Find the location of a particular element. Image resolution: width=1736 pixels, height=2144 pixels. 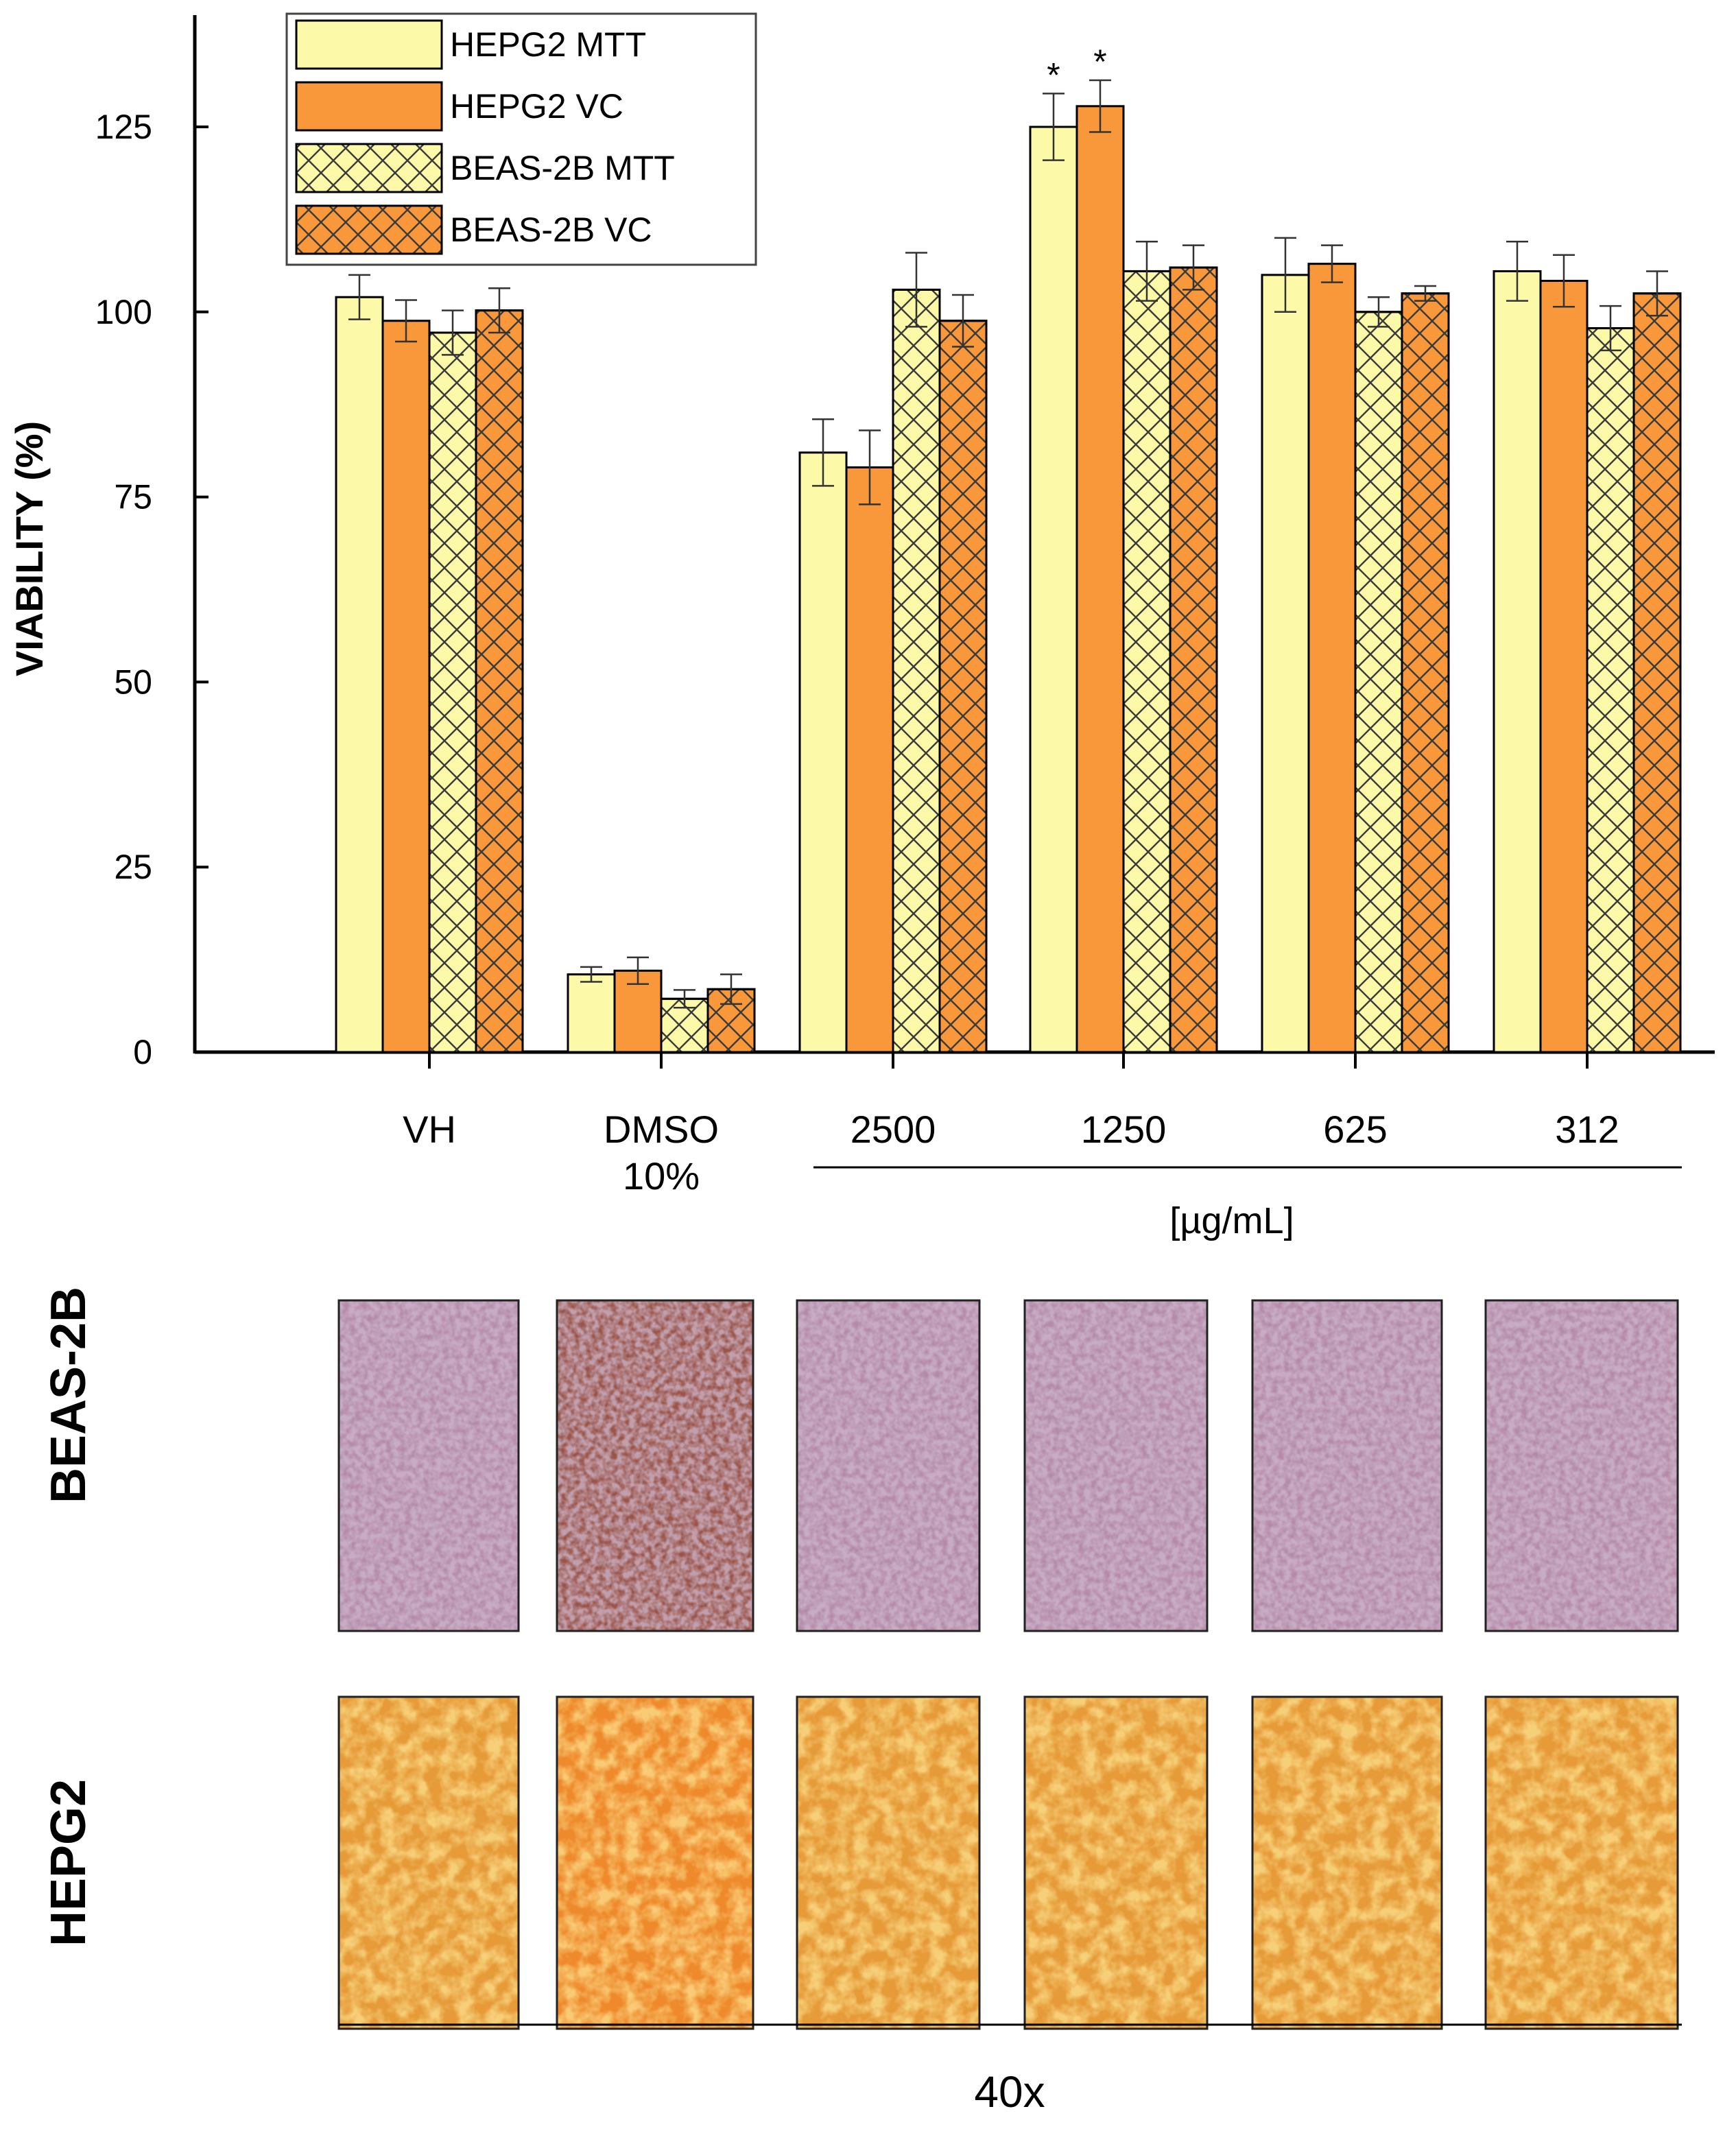

y-axis-ticks: 0 25 50 75 100 125 is located at coordinates (152, 589).